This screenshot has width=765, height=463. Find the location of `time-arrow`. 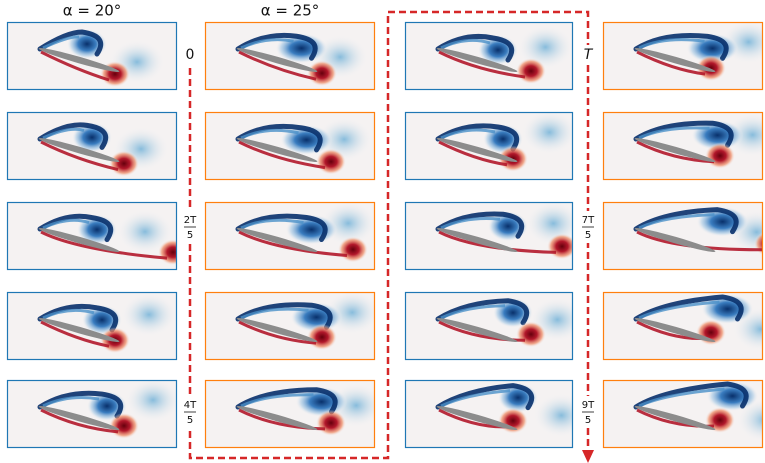

time-arrow is located at coordinates (588, 456).